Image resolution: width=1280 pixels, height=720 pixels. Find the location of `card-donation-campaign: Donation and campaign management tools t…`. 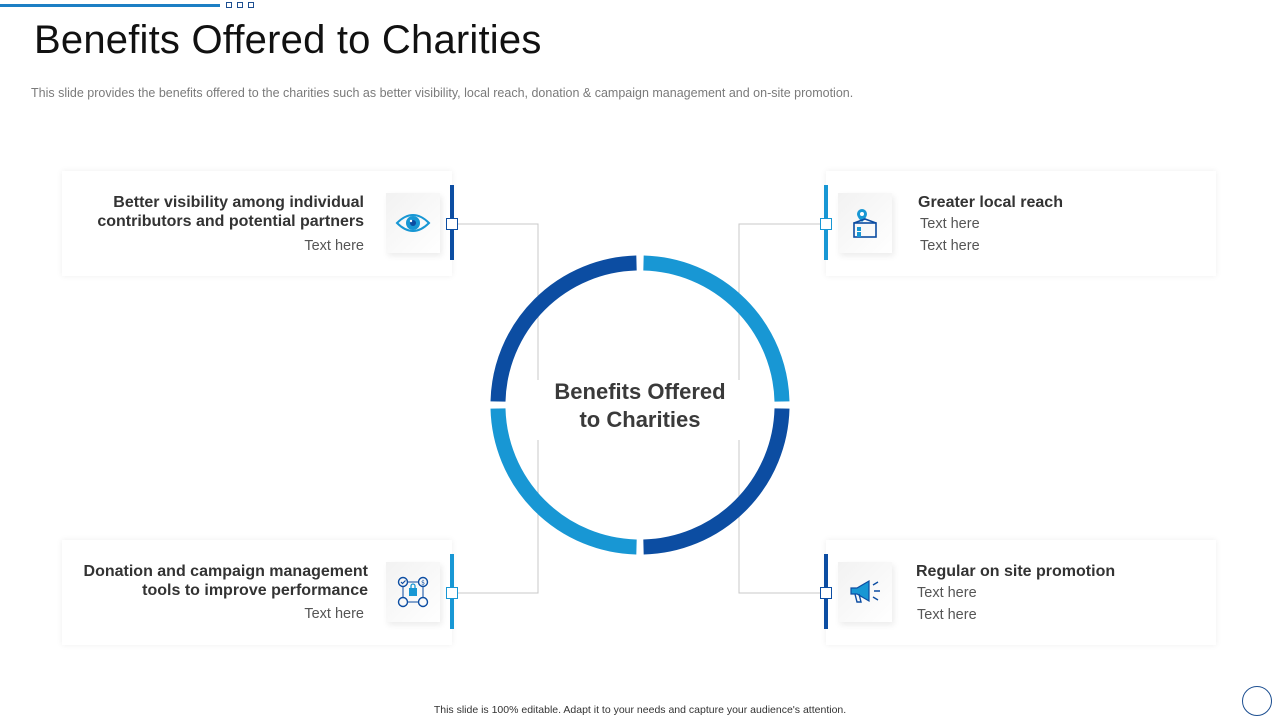

card-donation-campaign: Donation and campaign management tools t… is located at coordinates (258, 592).